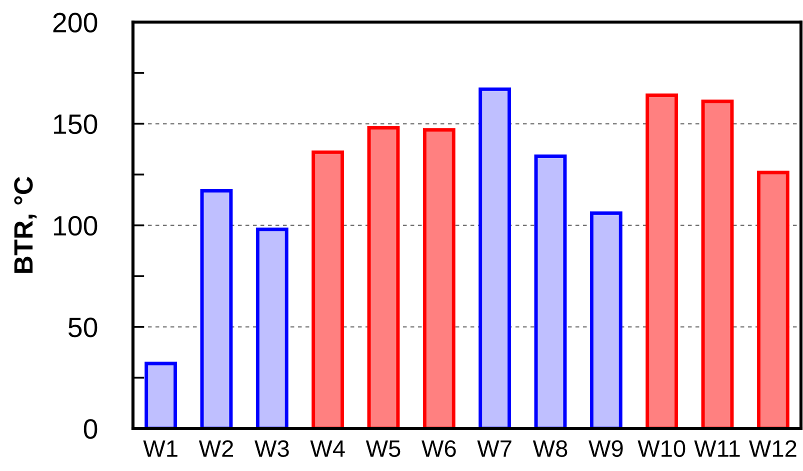 Image resolution: width=803 pixels, height=471 pixels. I want to click on x-tick-label: W6, so click(439, 448).